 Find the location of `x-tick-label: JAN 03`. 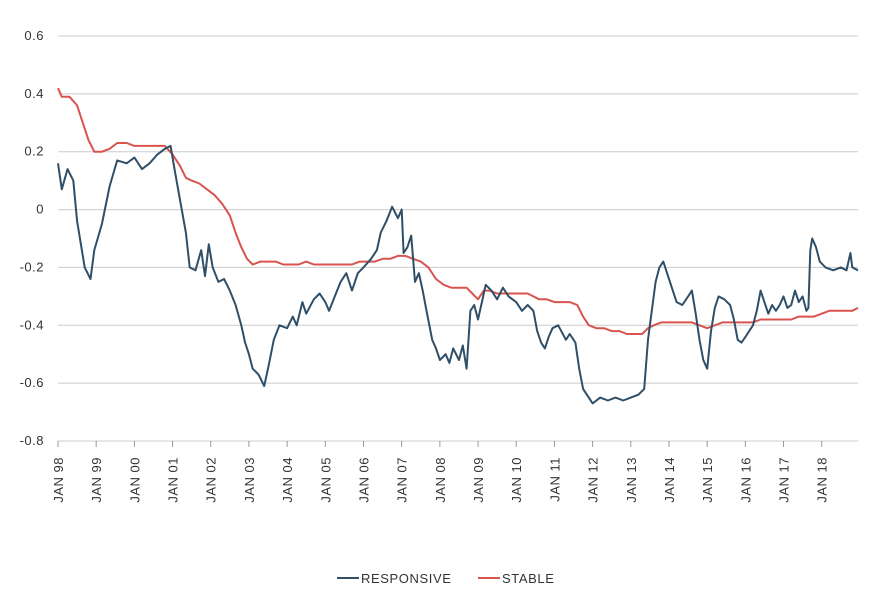

x-tick-label: JAN 03 is located at coordinates (249, 480).